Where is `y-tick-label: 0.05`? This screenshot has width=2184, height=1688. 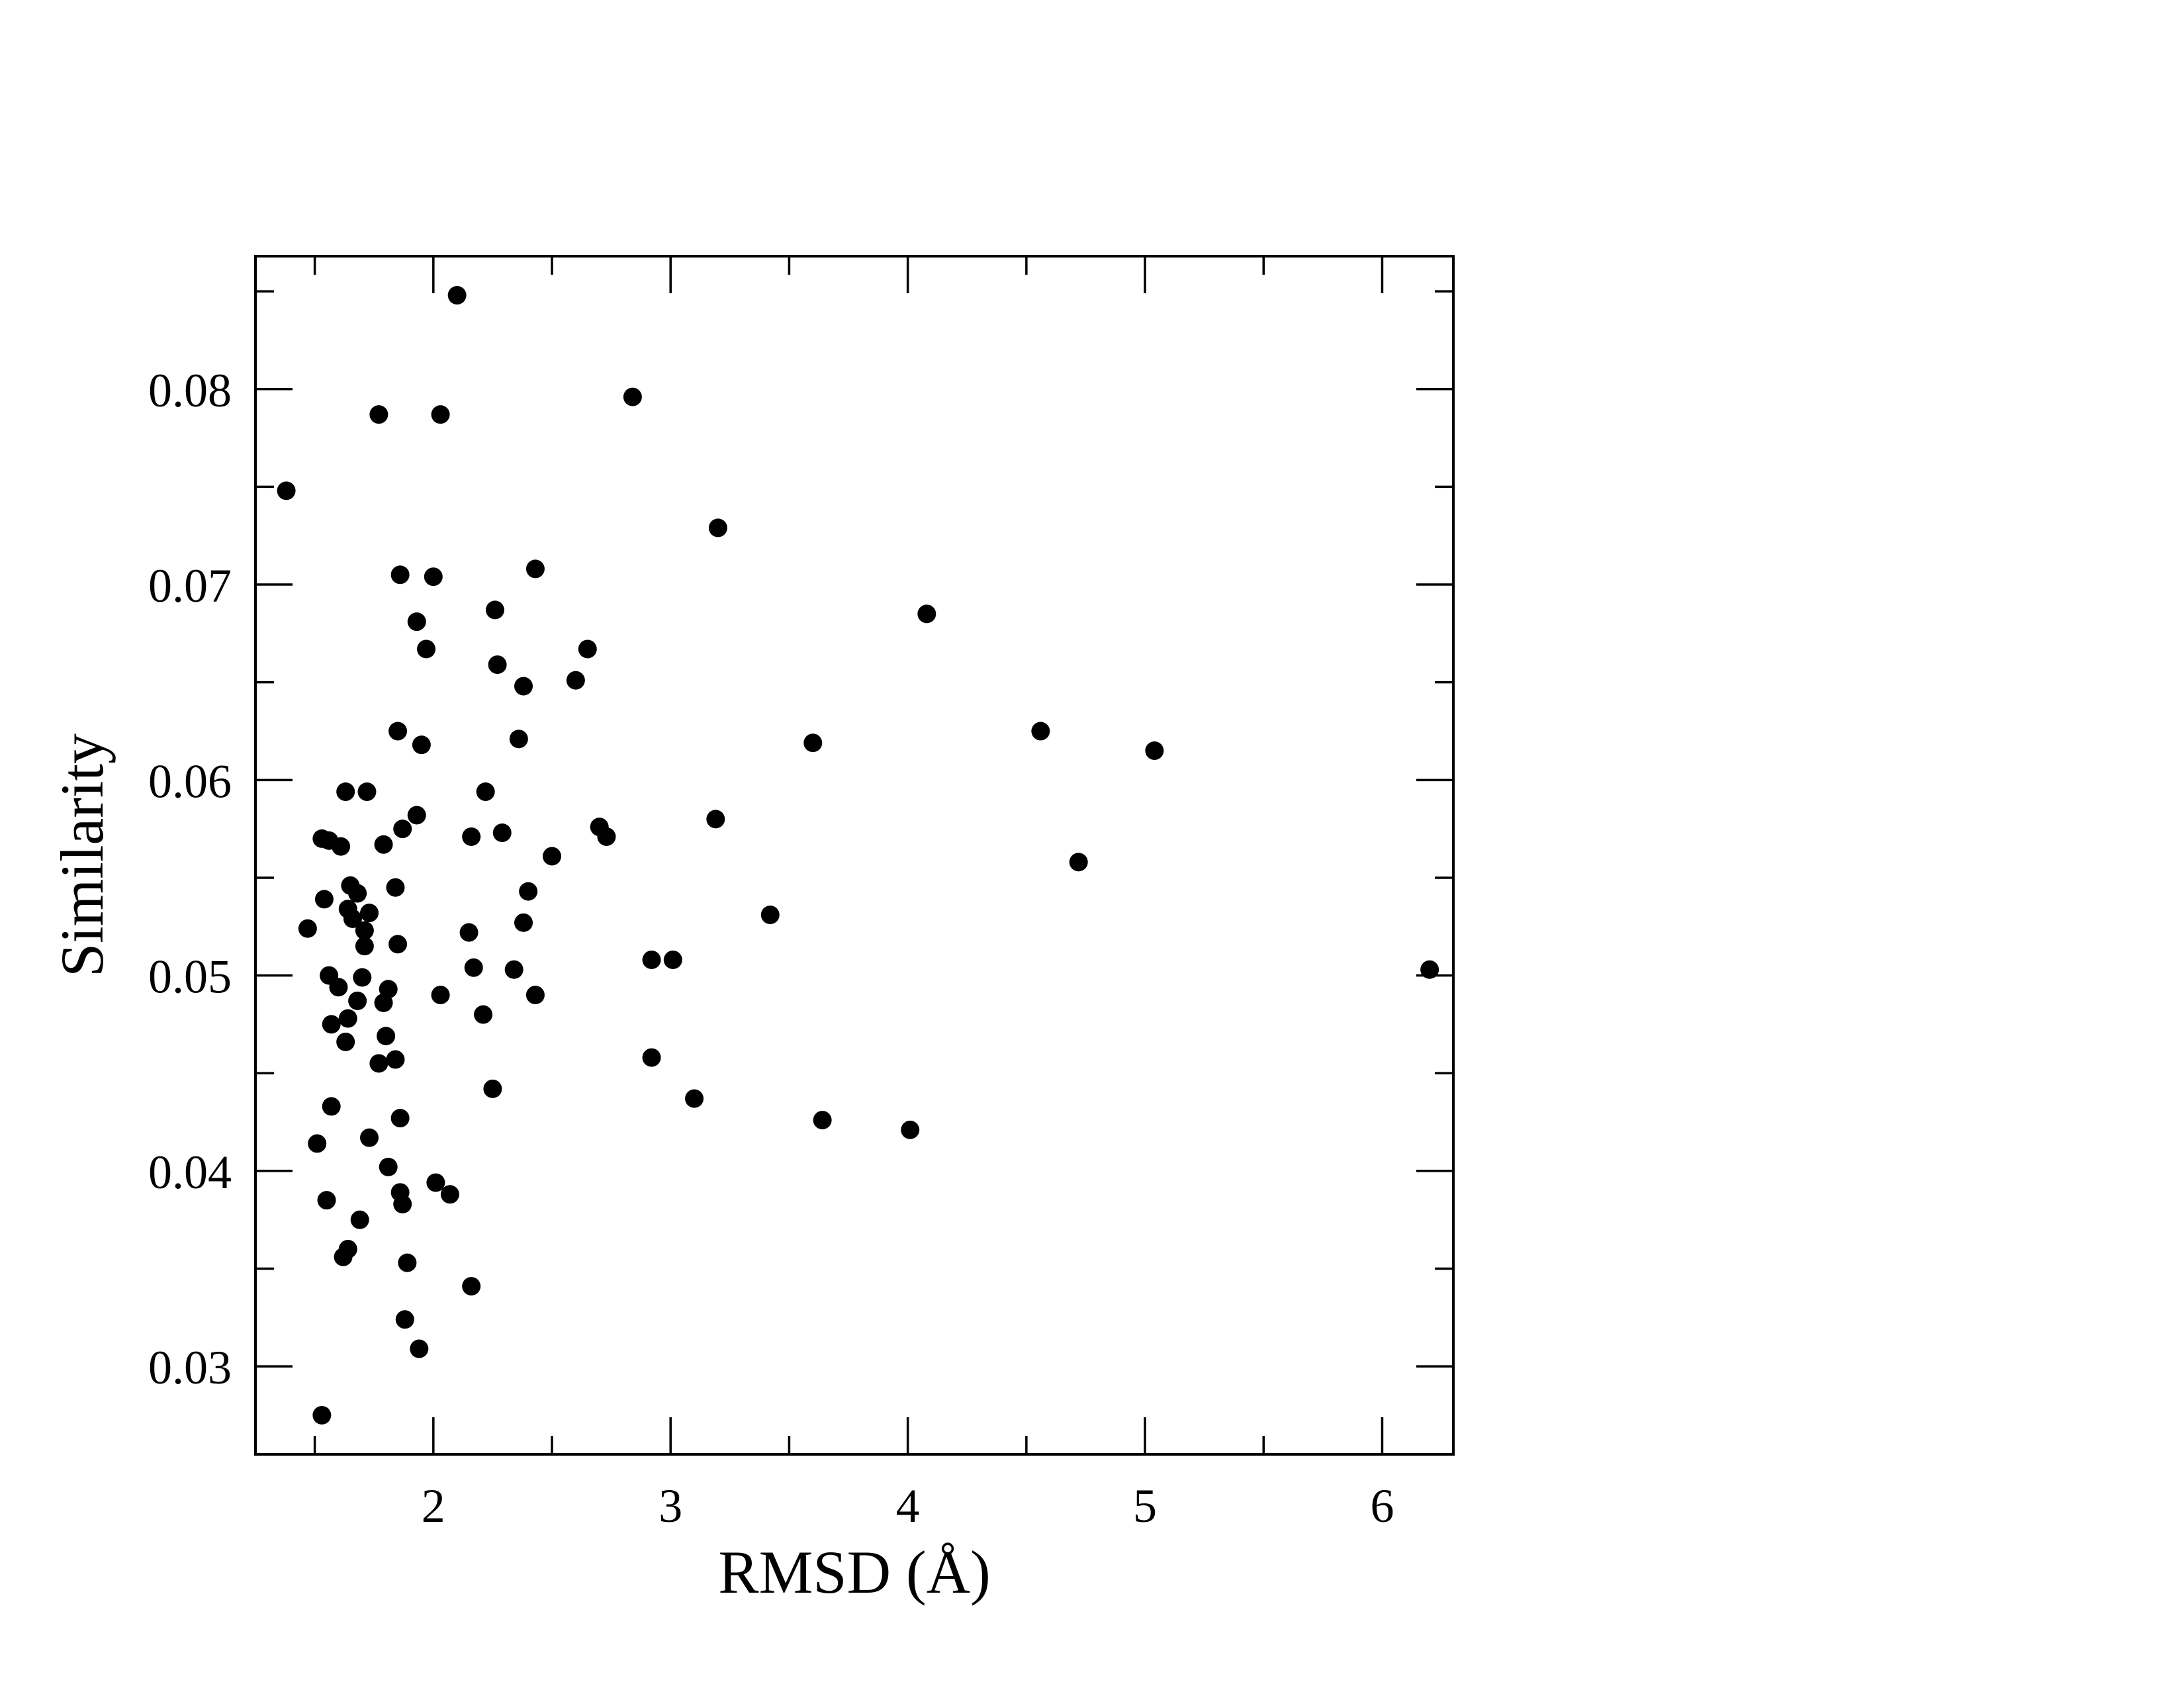
y-tick-label: 0.05 is located at coordinates (190, 977).